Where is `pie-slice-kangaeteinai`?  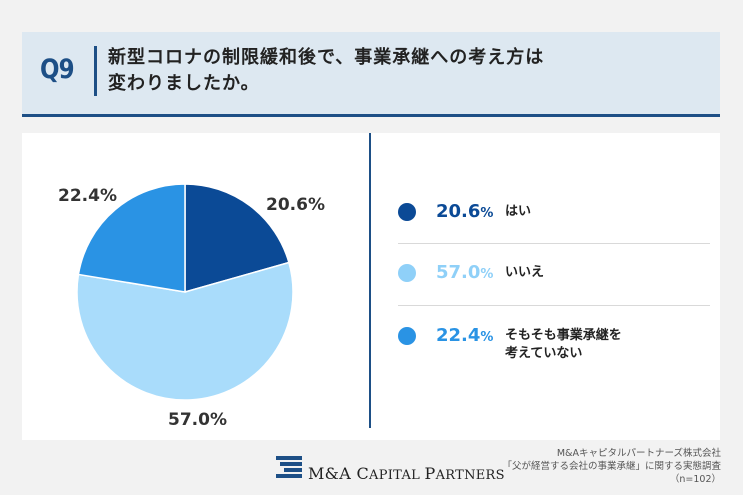
pie-slice-kangaeteinai is located at coordinates (131, 238).